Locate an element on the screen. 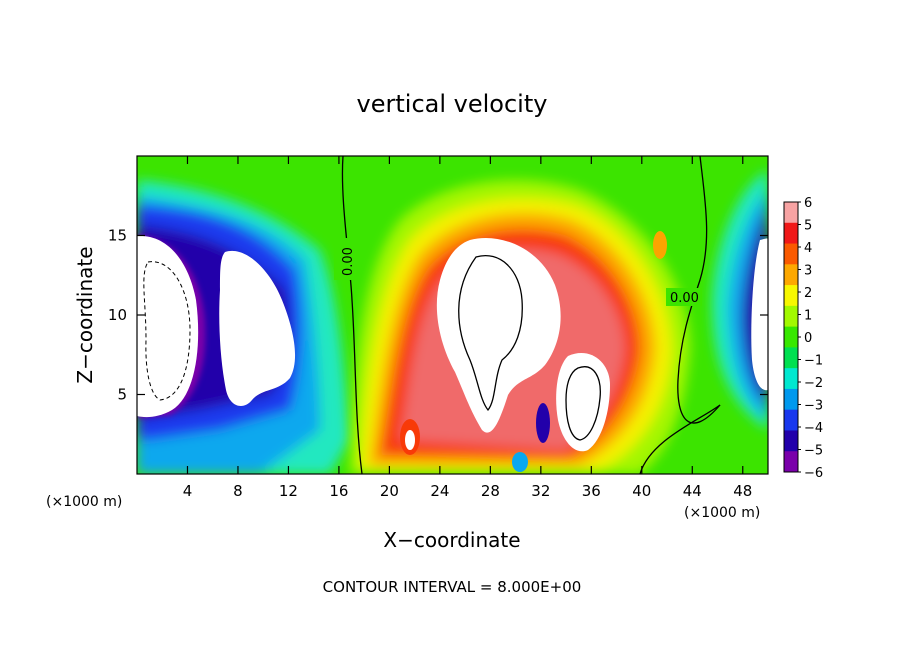  x-axis-label: X−coordinate is located at coordinates (451, 540).